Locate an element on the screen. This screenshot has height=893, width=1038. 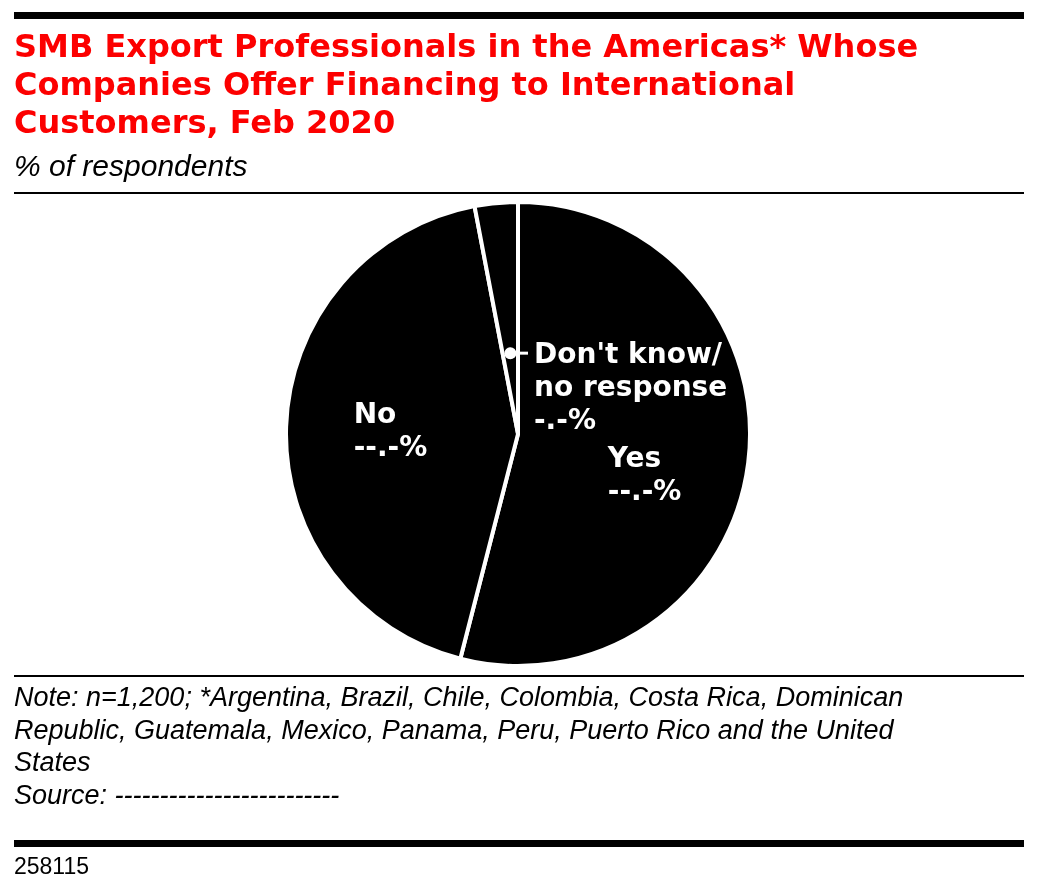
slice-label: Yes is located at coordinates (634, 458).